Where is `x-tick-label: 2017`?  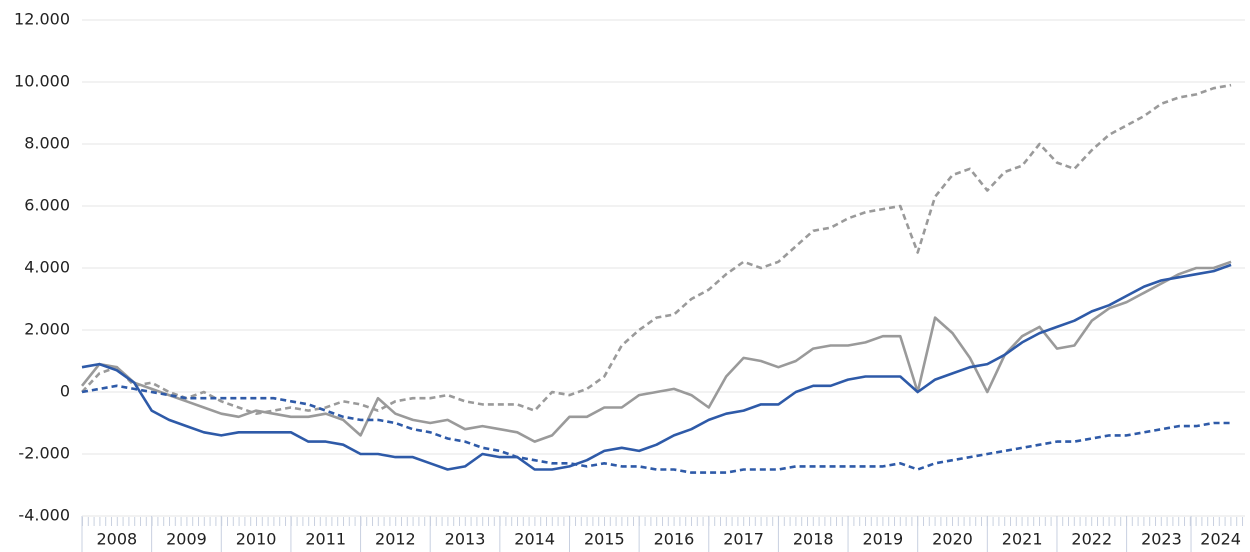
x-tick-label: 2017 is located at coordinates (743, 539).